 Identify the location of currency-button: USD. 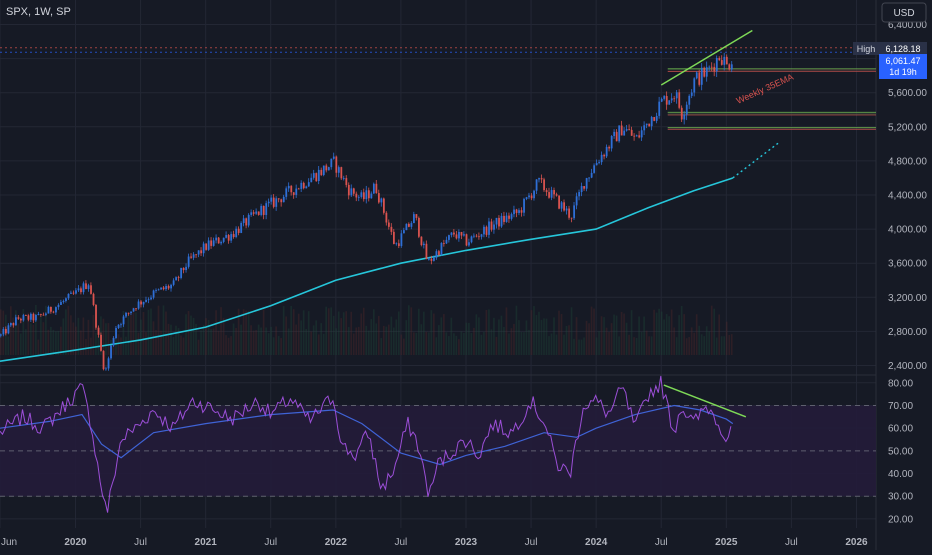
(904, 12).